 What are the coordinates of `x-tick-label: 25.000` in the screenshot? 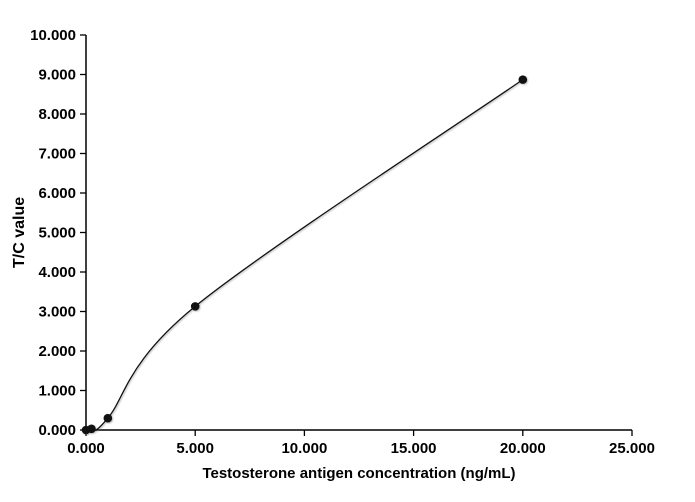 It's located at (632, 448).